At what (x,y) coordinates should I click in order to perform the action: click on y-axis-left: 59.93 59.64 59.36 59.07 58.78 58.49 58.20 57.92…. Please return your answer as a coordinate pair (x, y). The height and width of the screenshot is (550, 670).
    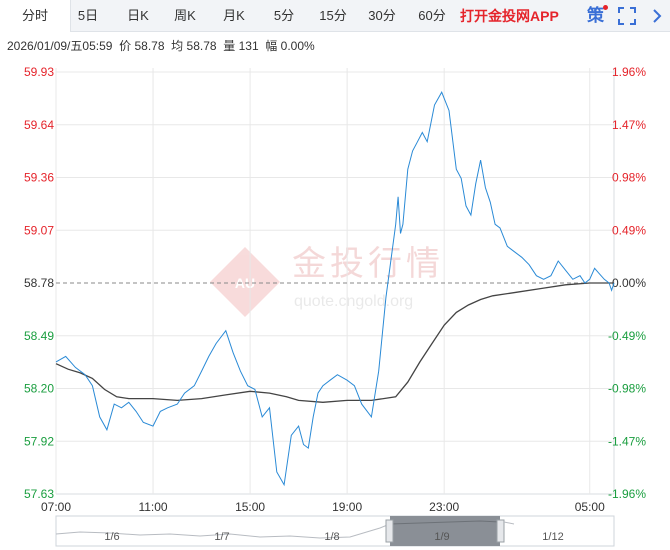
    Looking at the image, I should click on (39, 283).